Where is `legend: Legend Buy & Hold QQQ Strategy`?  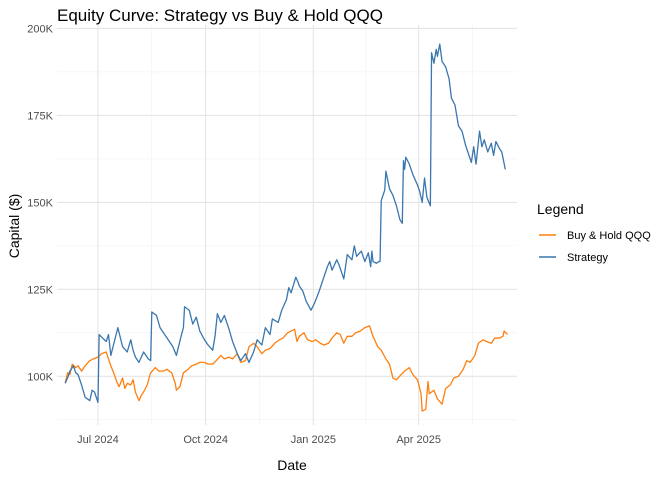 legend: Legend Buy & Hold QQQ Strategy is located at coordinates (594, 232).